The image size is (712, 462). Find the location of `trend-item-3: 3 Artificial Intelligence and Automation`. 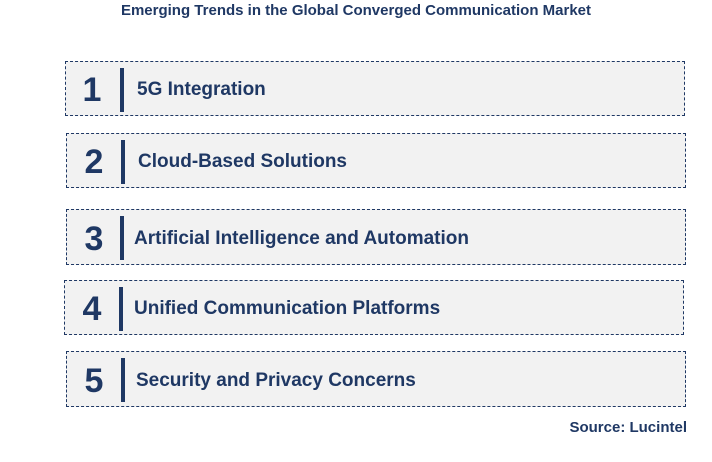

trend-item-3: 3 Artificial Intelligence and Automation is located at coordinates (376, 237).